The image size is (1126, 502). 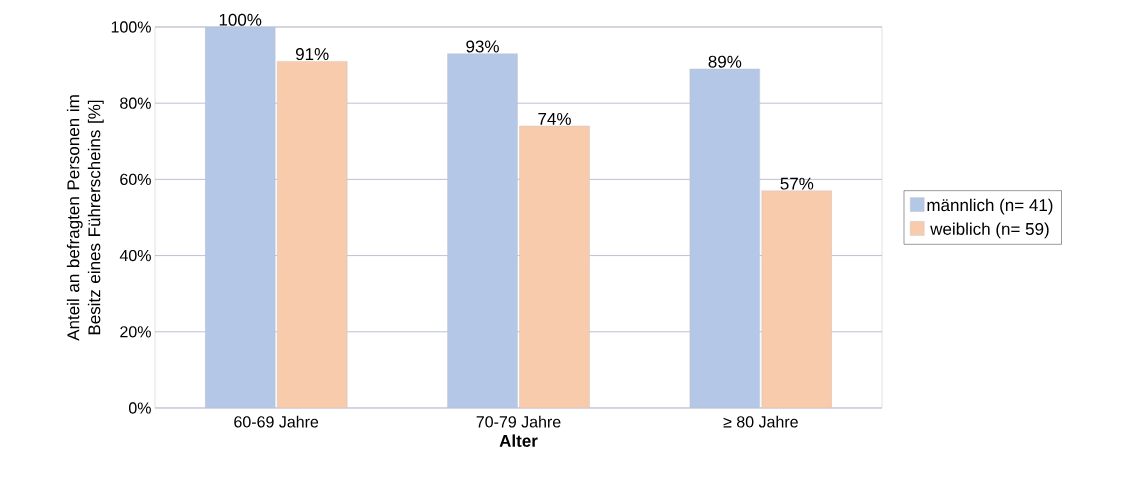 I want to click on y-tick-label: 100%, so click(x=131, y=27).